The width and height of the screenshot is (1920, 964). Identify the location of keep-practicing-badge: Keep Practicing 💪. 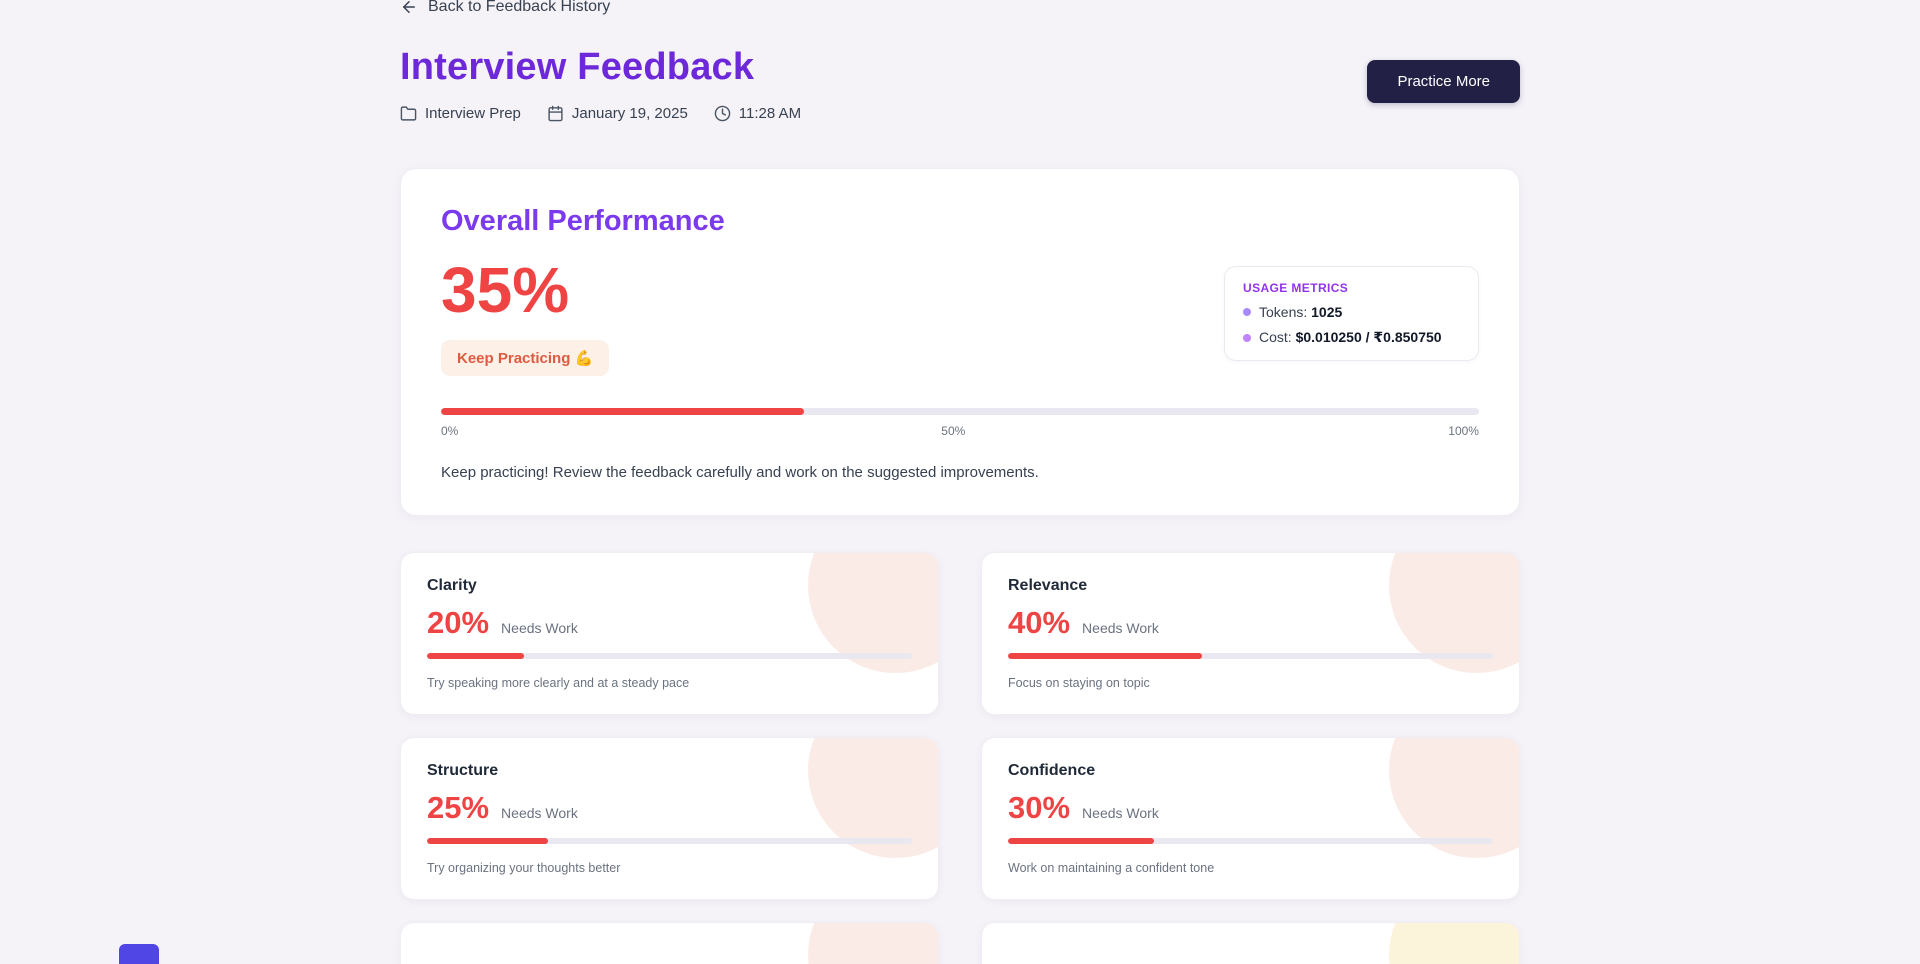
(525, 358).